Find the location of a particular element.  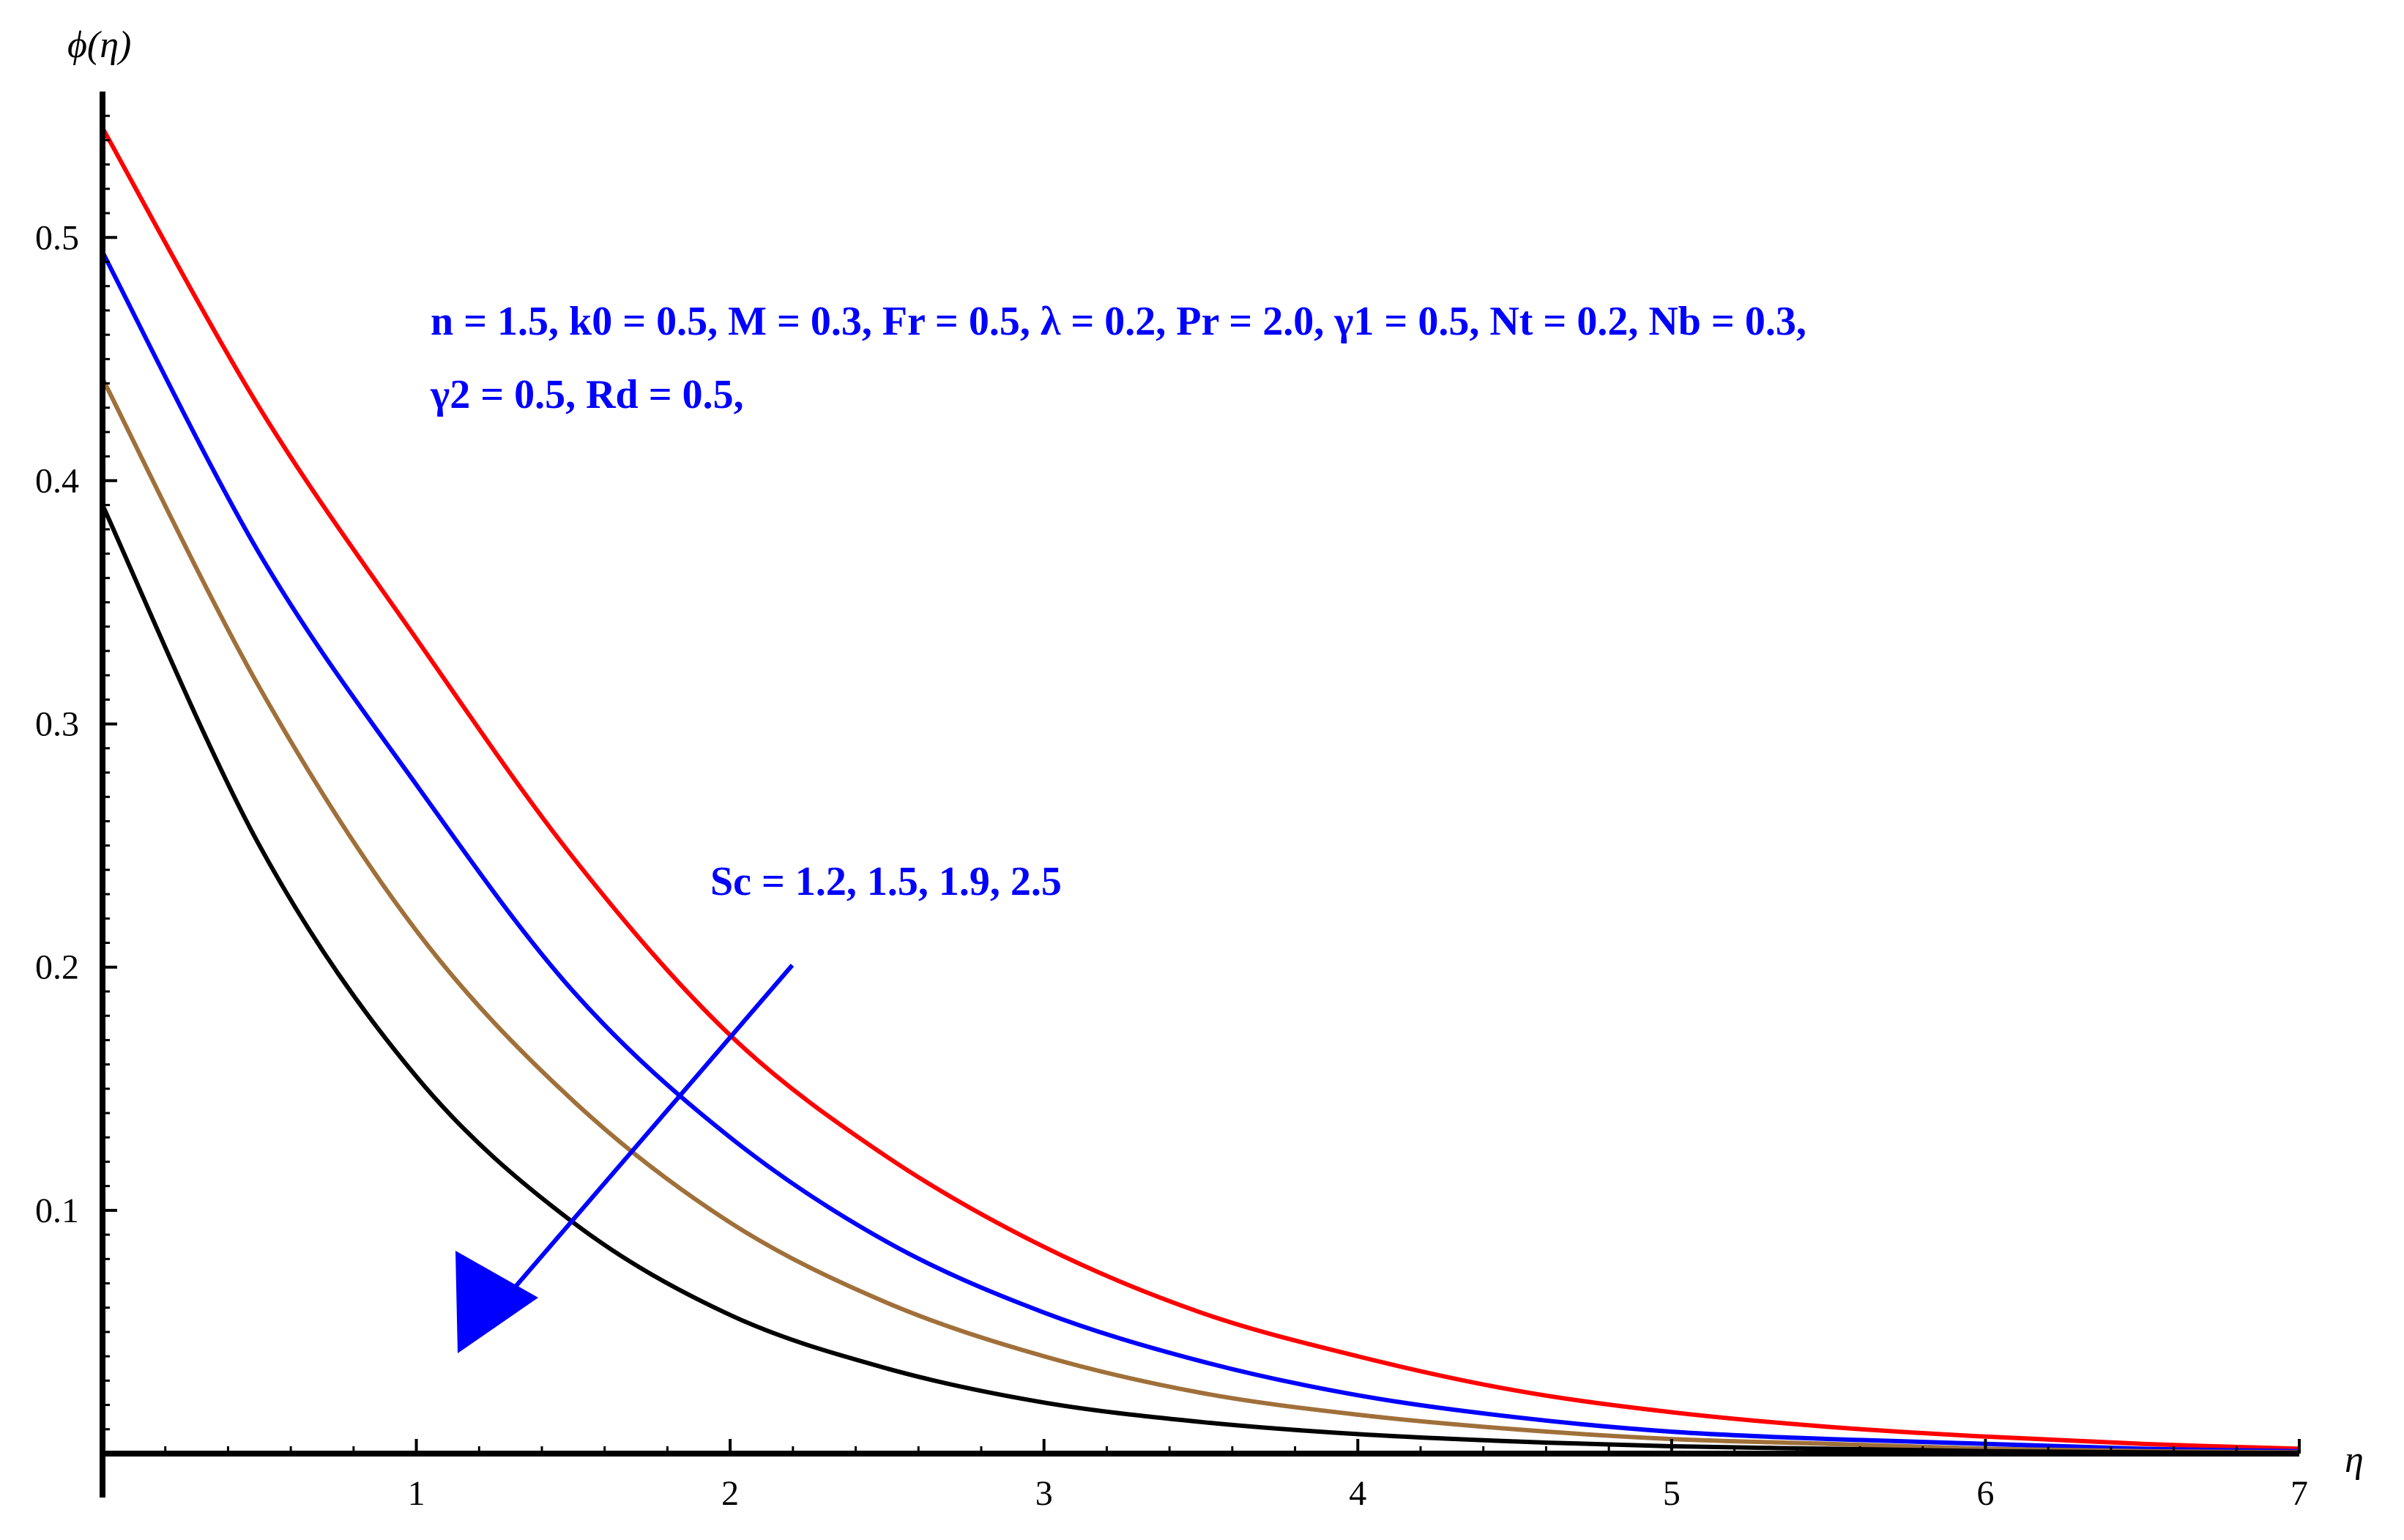

sc-arrowhead is located at coordinates (496, 1302).